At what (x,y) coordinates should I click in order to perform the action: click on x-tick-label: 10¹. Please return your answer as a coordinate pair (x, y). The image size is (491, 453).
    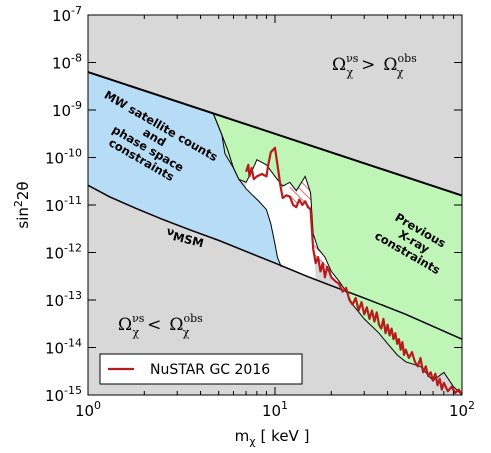
    Looking at the image, I should click on (275, 409).